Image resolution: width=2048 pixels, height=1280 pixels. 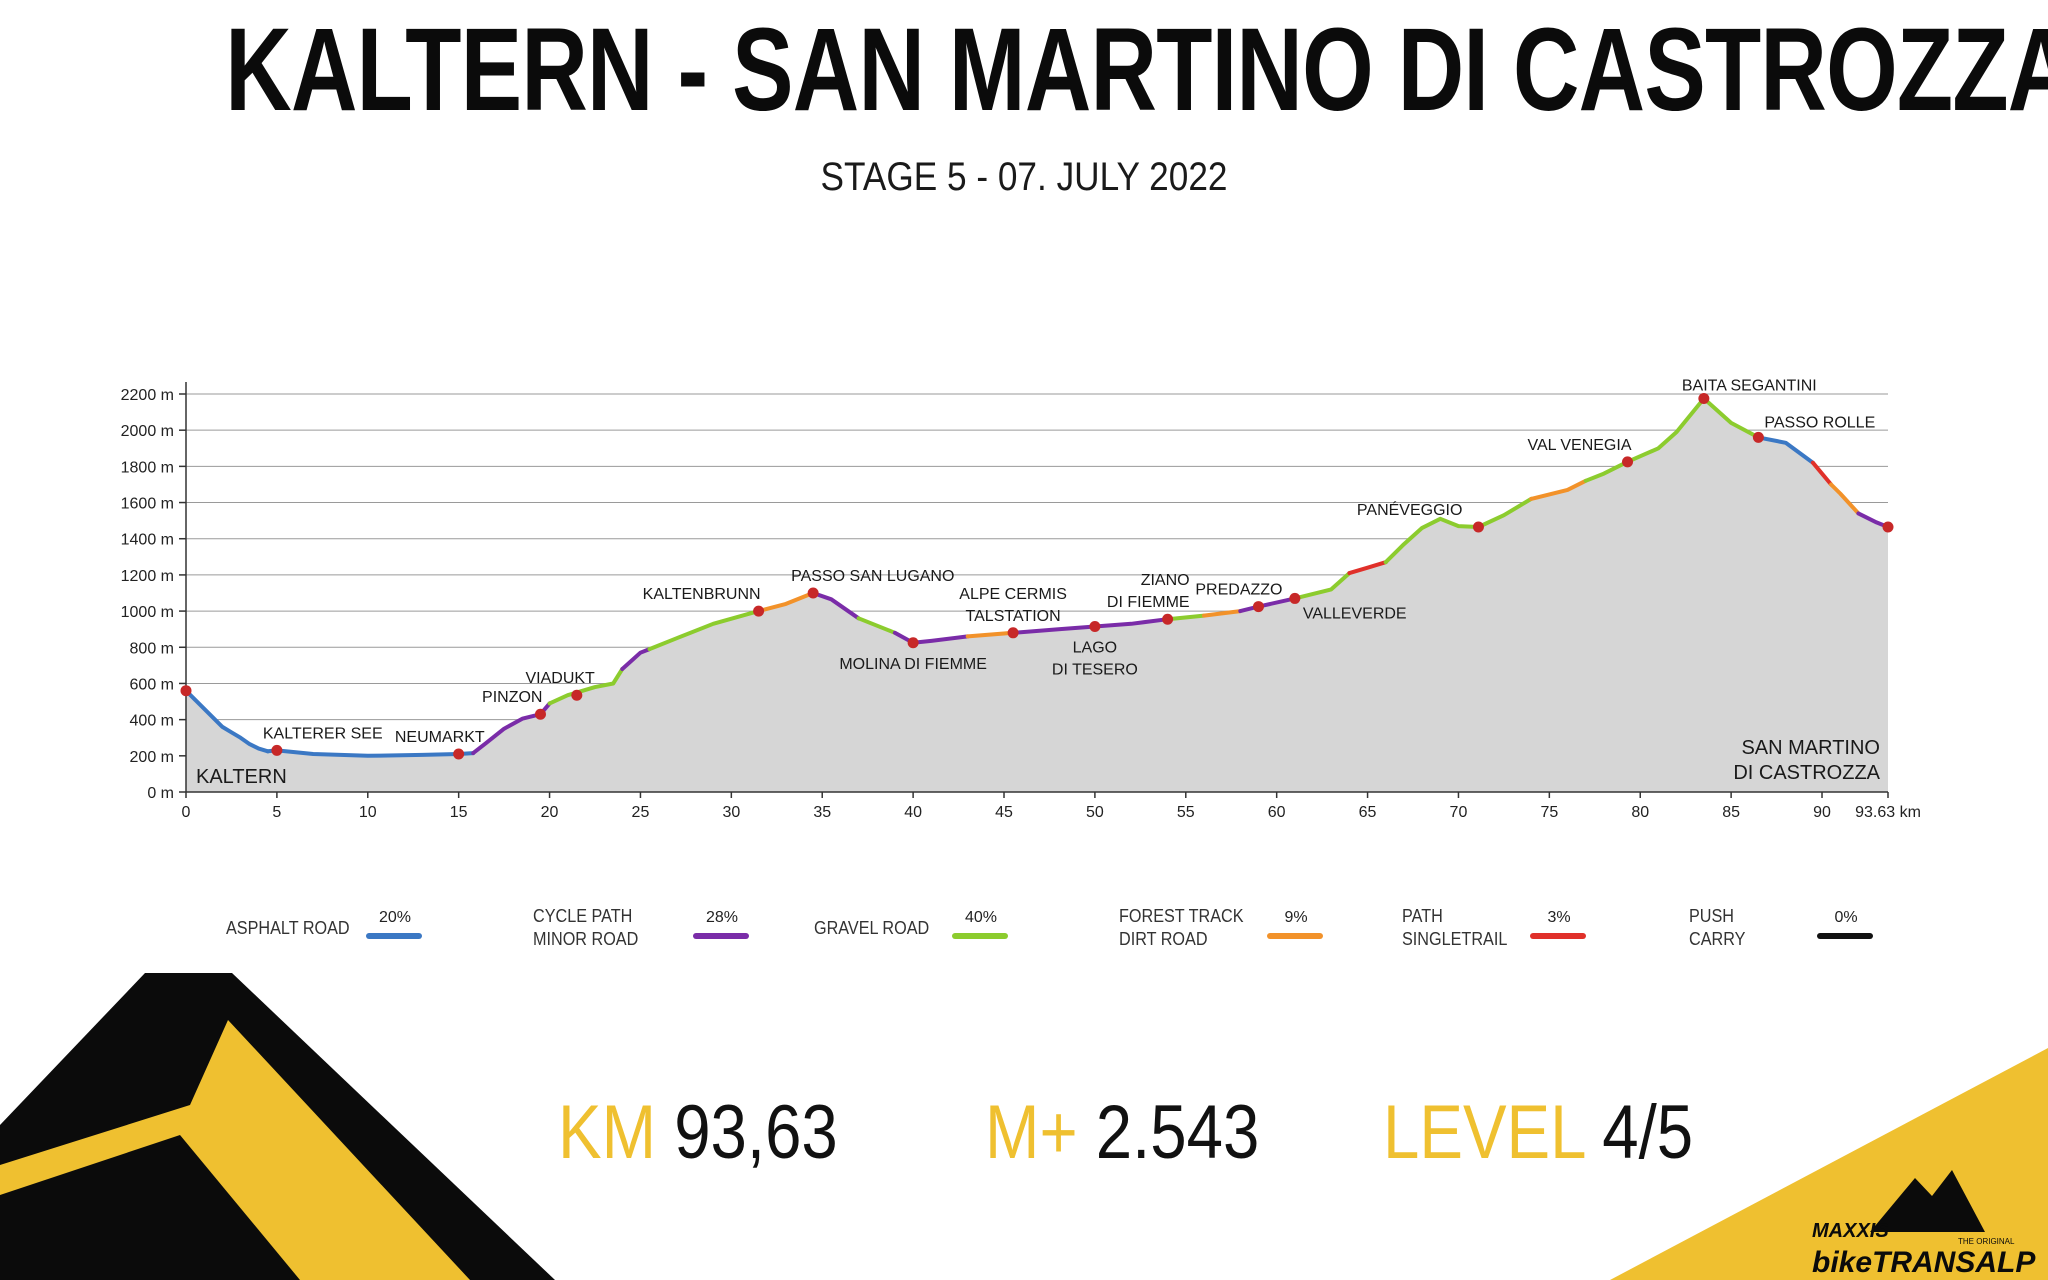 I want to click on waypoint-label: ALPE CERMIS TALSTATION, so click(x=1013, y=605).